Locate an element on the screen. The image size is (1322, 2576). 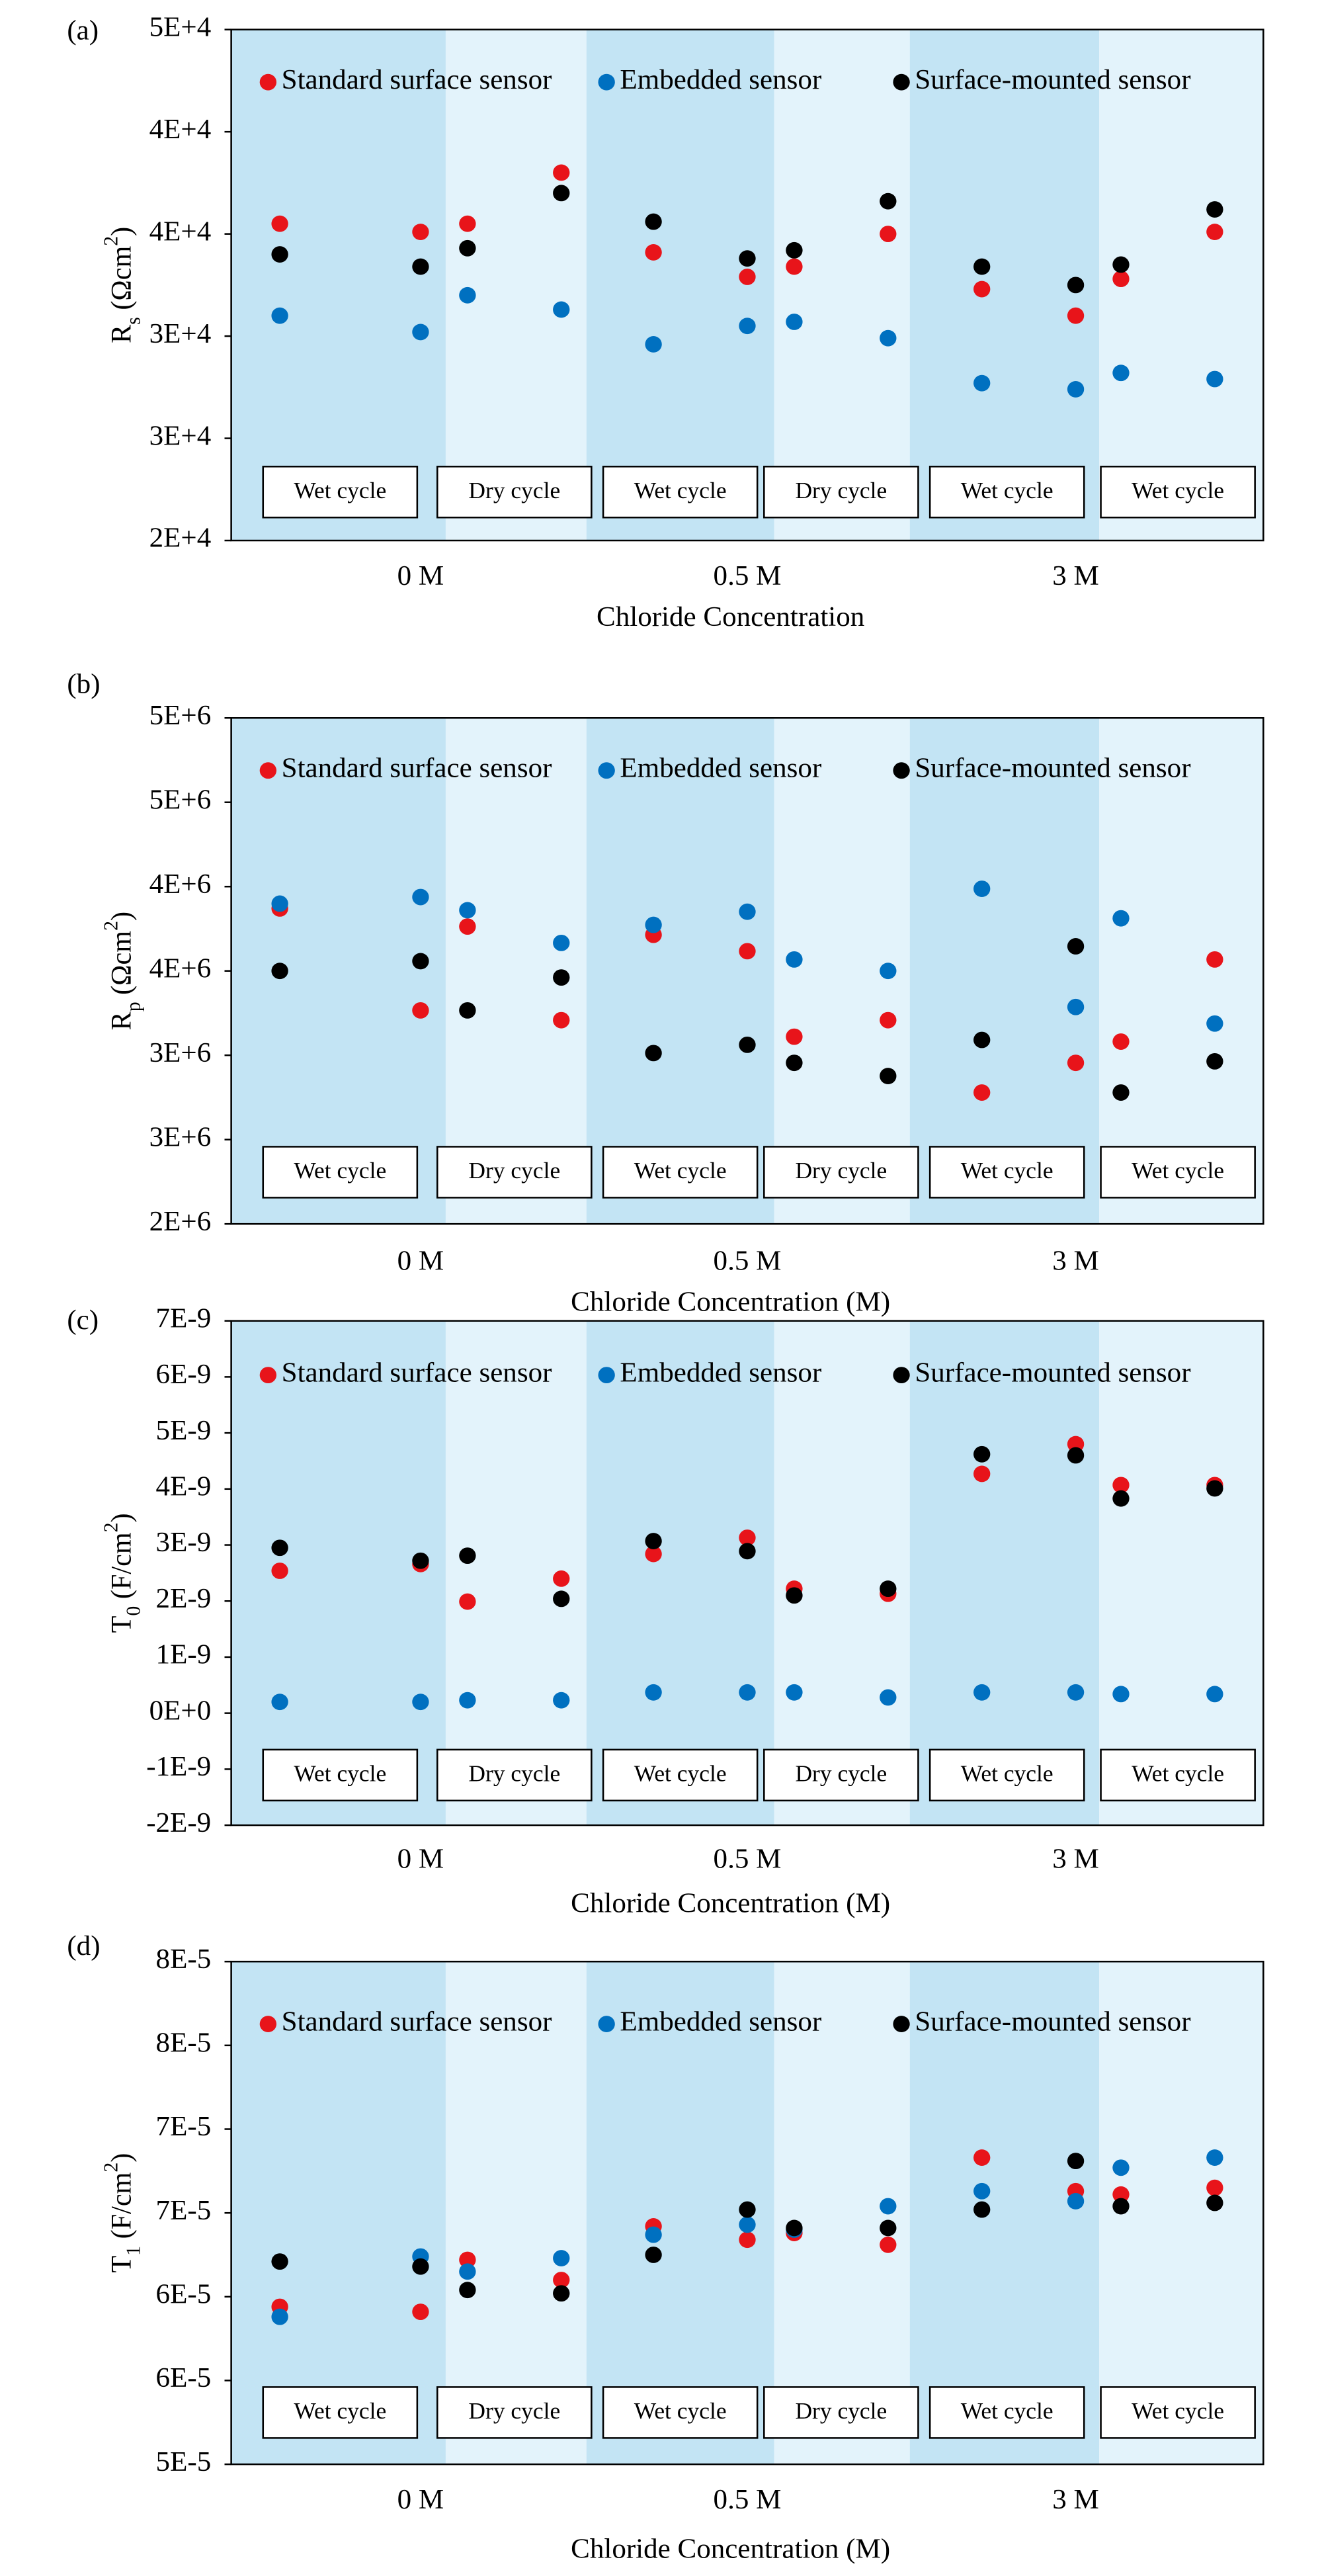
y-axis-title-part: ) is located at coordinates (121, 916).